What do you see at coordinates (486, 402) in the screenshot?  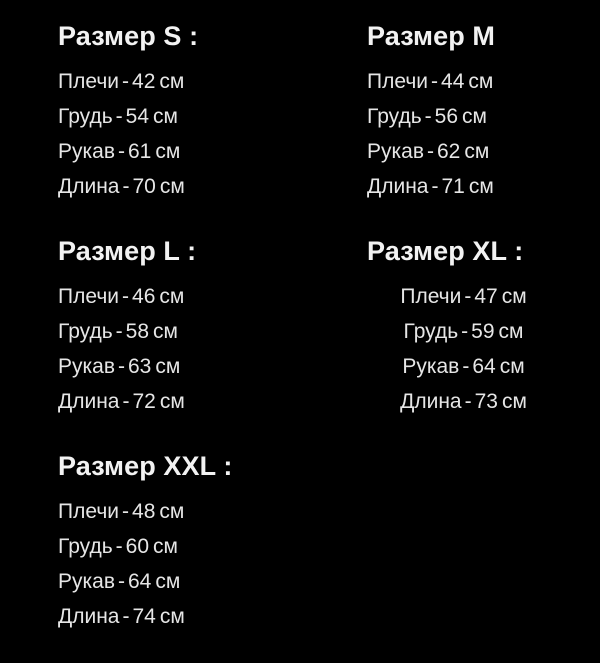 I see `measurement-value: 73` at bounding box center [486, 402].